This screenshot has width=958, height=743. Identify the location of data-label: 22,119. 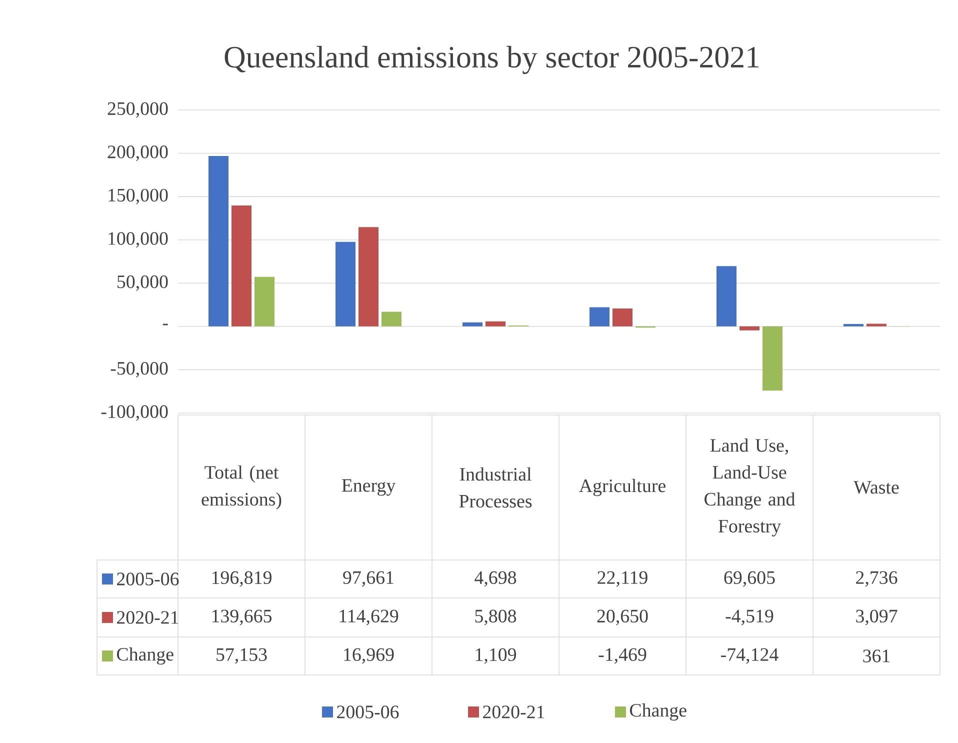
(623, 579).